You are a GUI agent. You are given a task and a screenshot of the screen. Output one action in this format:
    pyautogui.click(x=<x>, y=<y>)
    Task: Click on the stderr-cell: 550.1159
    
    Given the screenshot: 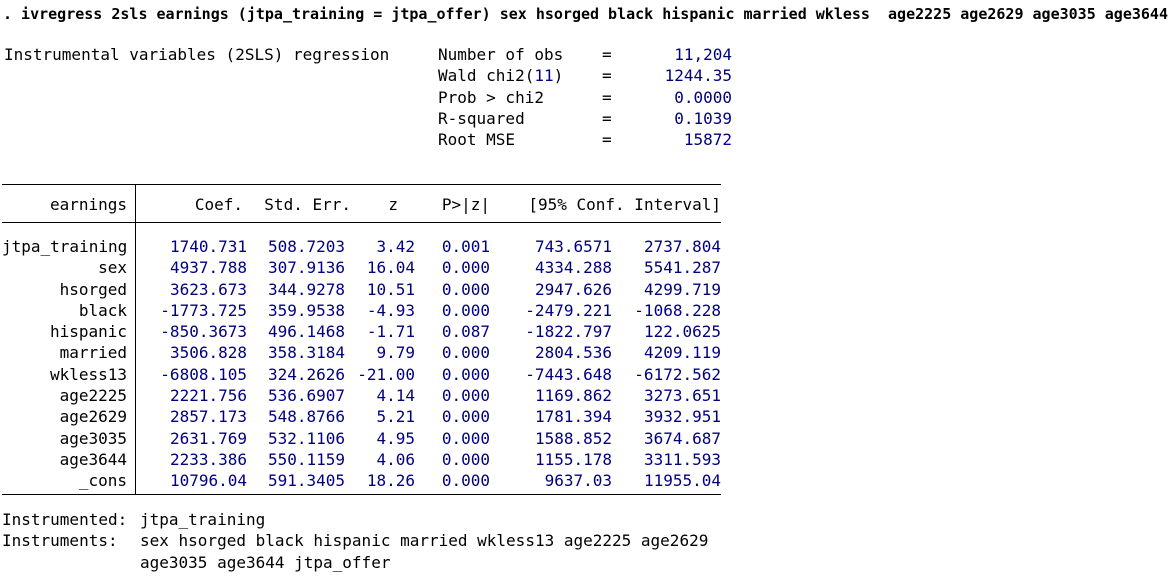 What is the action you would take?
    pyautogui.click(x=306, y=459)
    